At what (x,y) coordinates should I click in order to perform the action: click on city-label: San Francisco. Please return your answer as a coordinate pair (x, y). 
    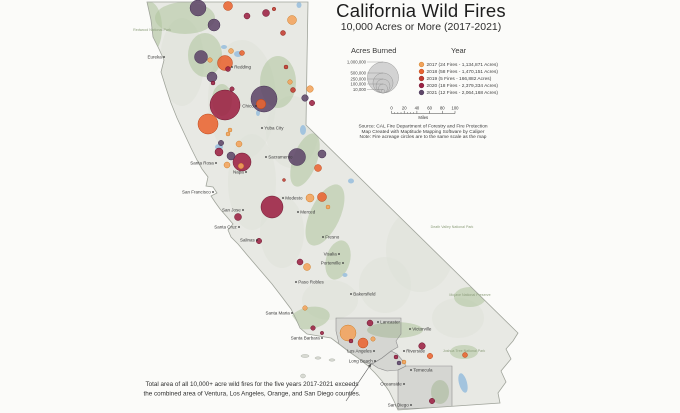
    Looking at the image, I should click on (196, 192).